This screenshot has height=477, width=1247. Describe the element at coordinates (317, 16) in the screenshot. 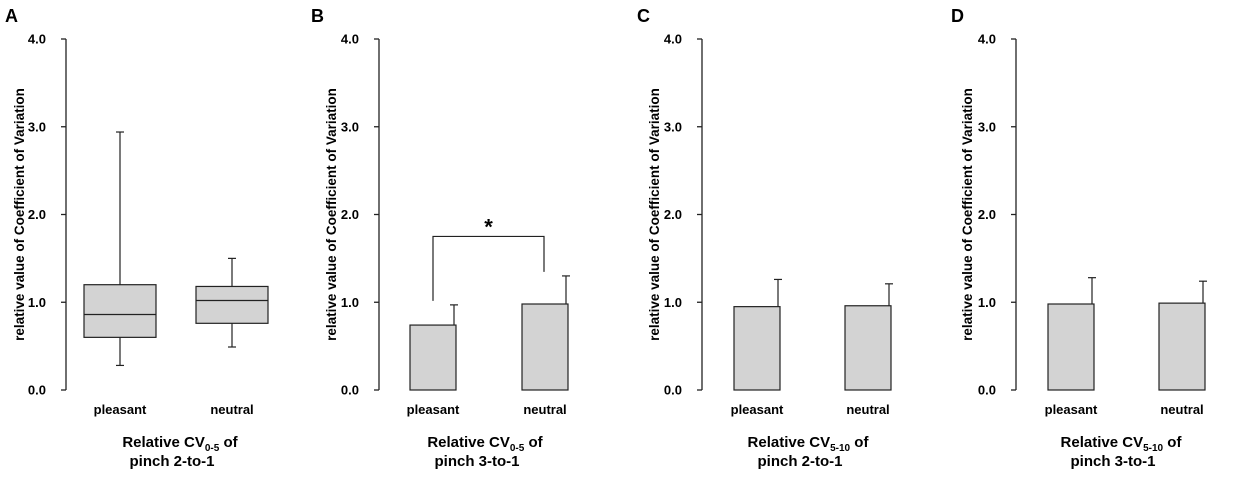

I see `panel-letter: B` at that location.